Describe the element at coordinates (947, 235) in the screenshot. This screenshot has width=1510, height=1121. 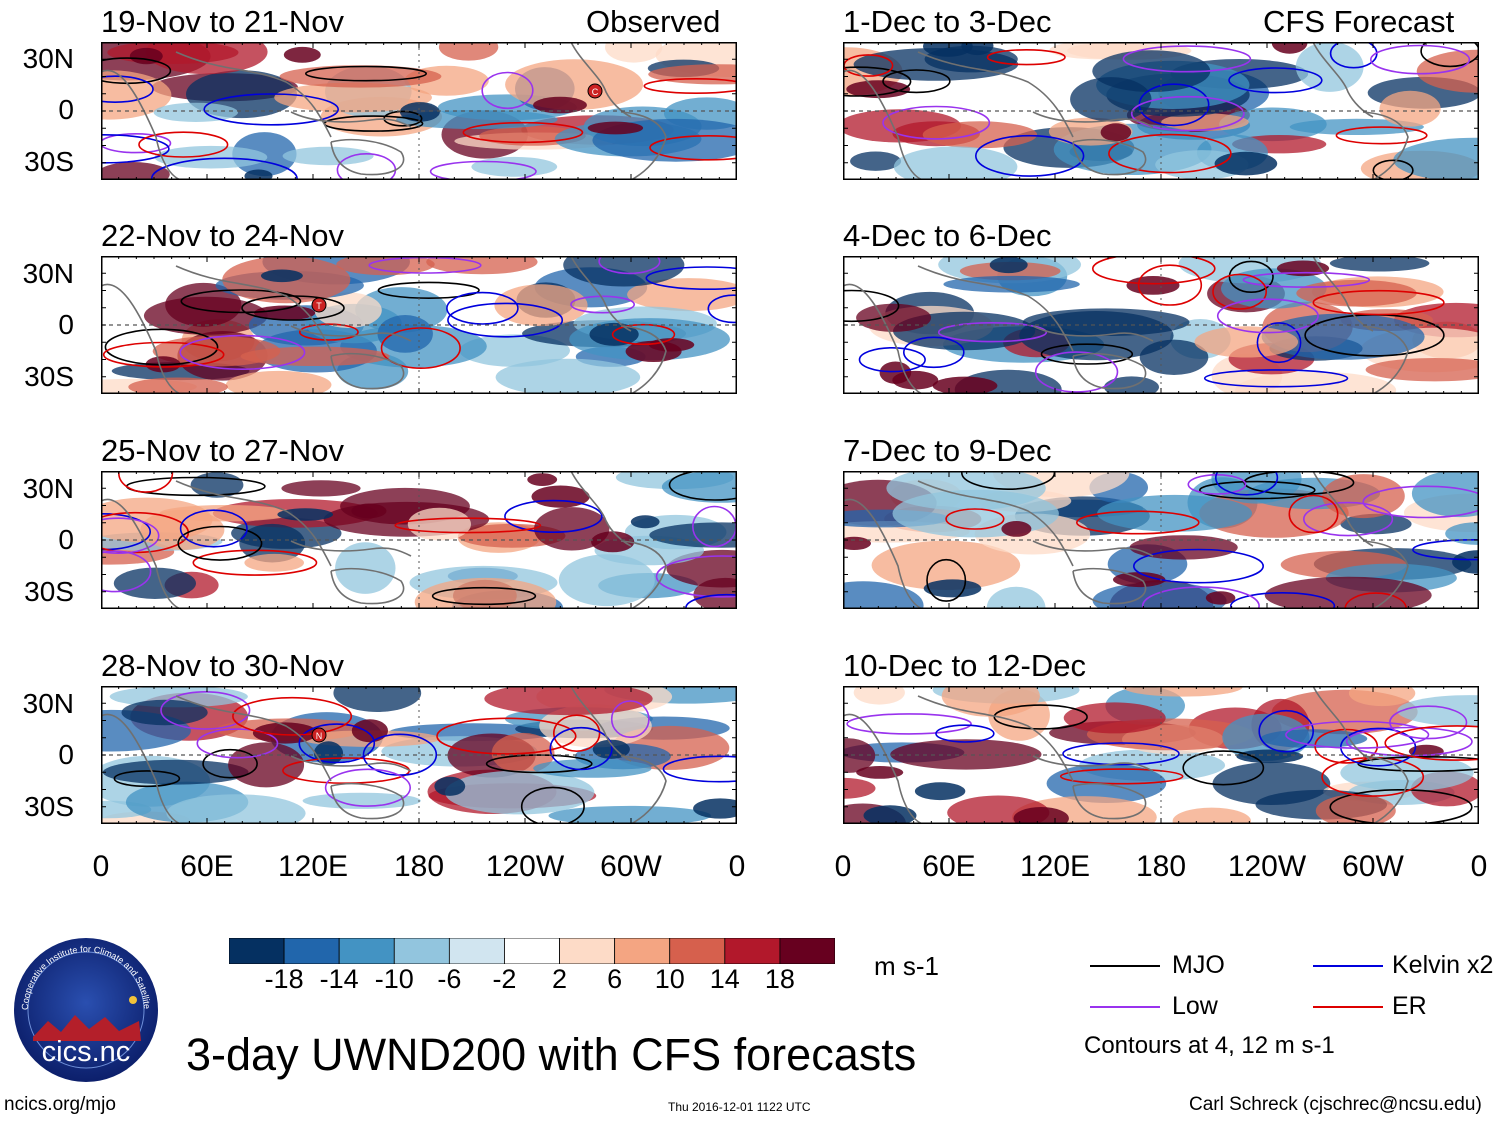
I see `panel-title-fc-2: 4-Dec to 6-Dec` at that location.